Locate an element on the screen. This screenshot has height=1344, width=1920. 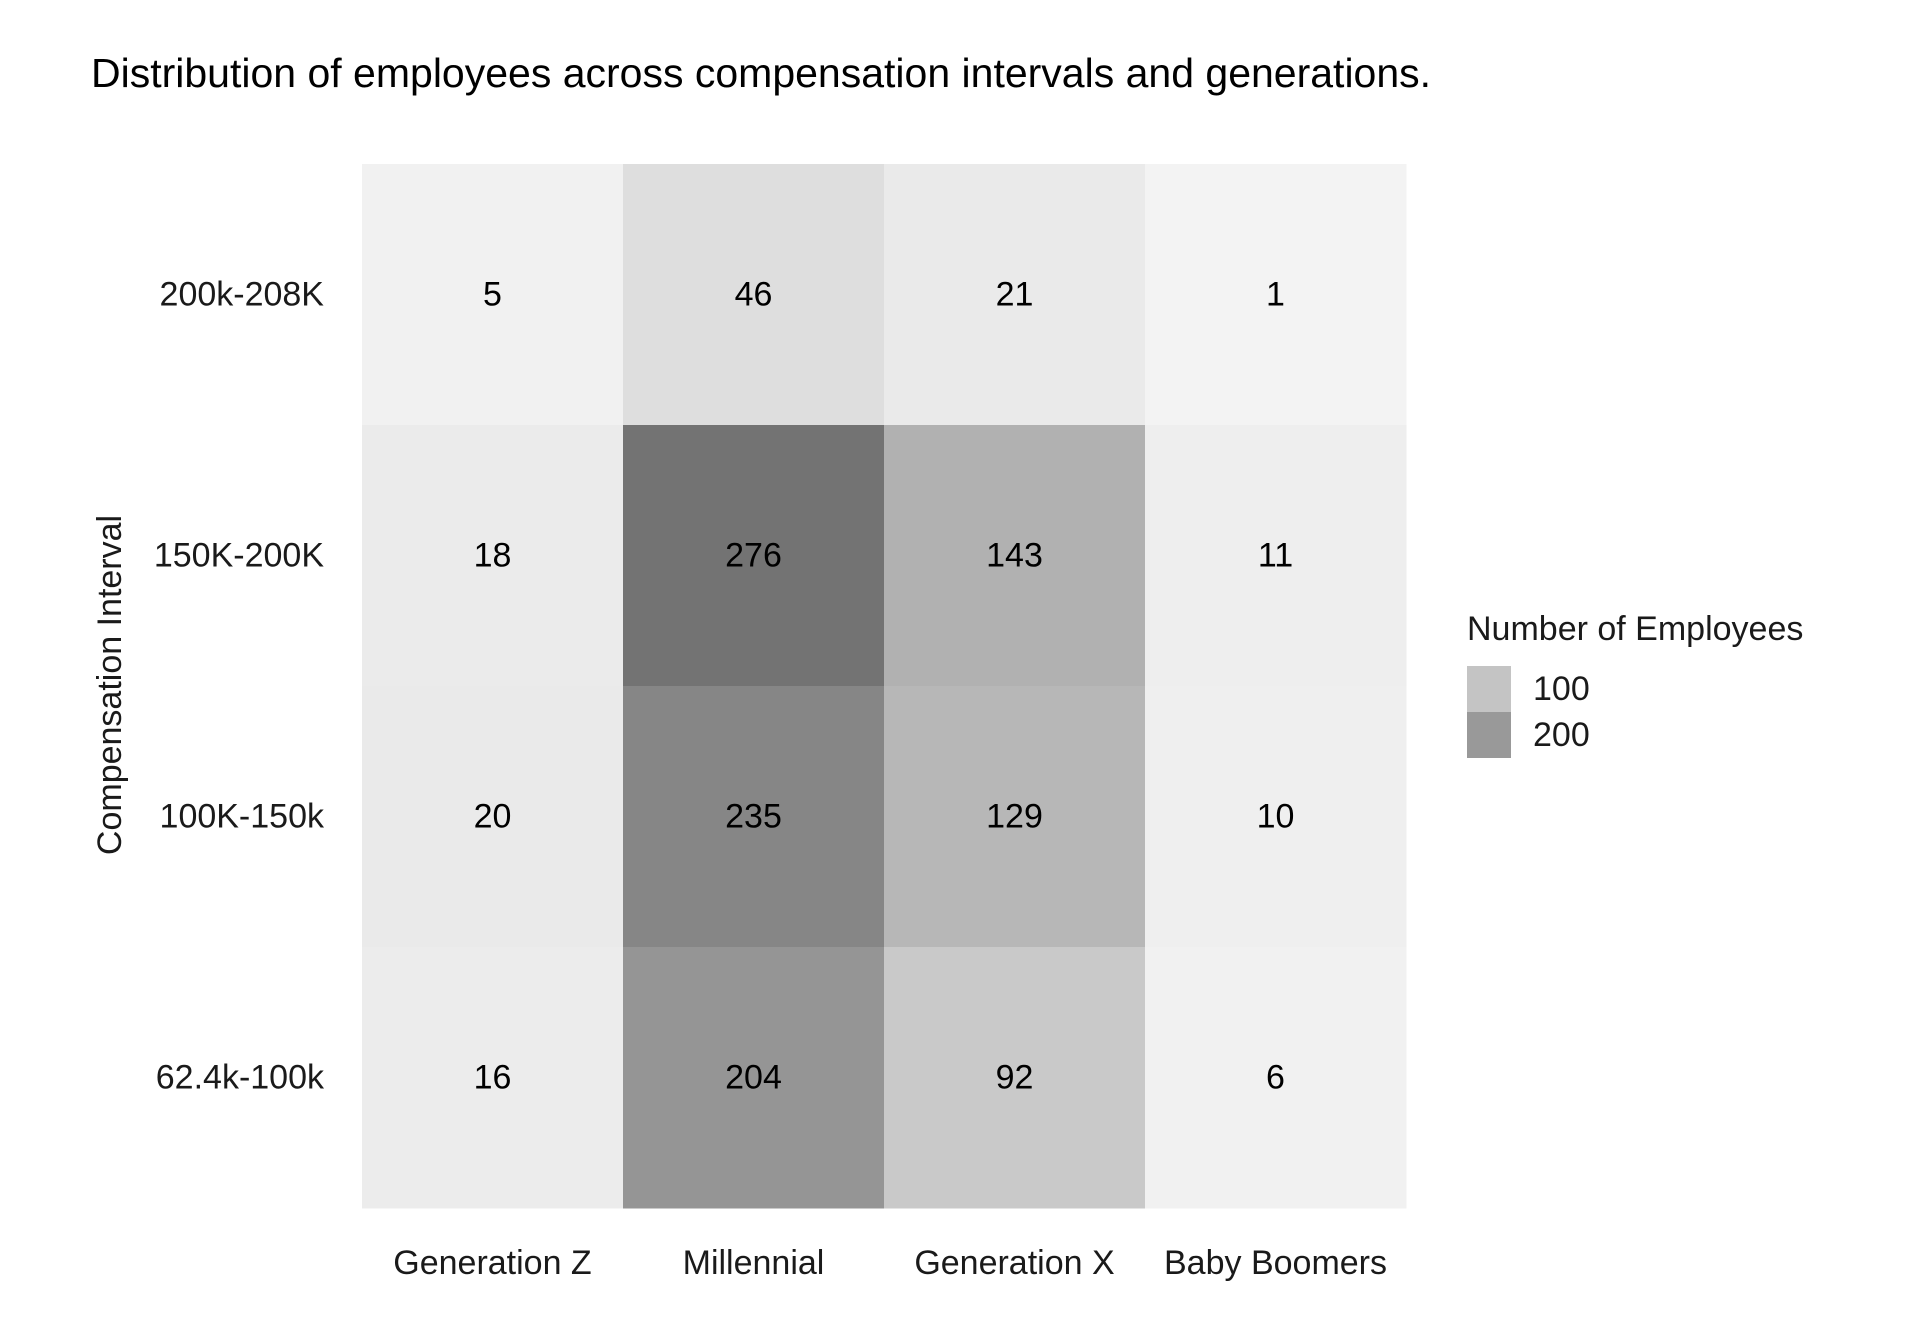
cell-value-label: 6 is located at coordinates (1275, 1078).